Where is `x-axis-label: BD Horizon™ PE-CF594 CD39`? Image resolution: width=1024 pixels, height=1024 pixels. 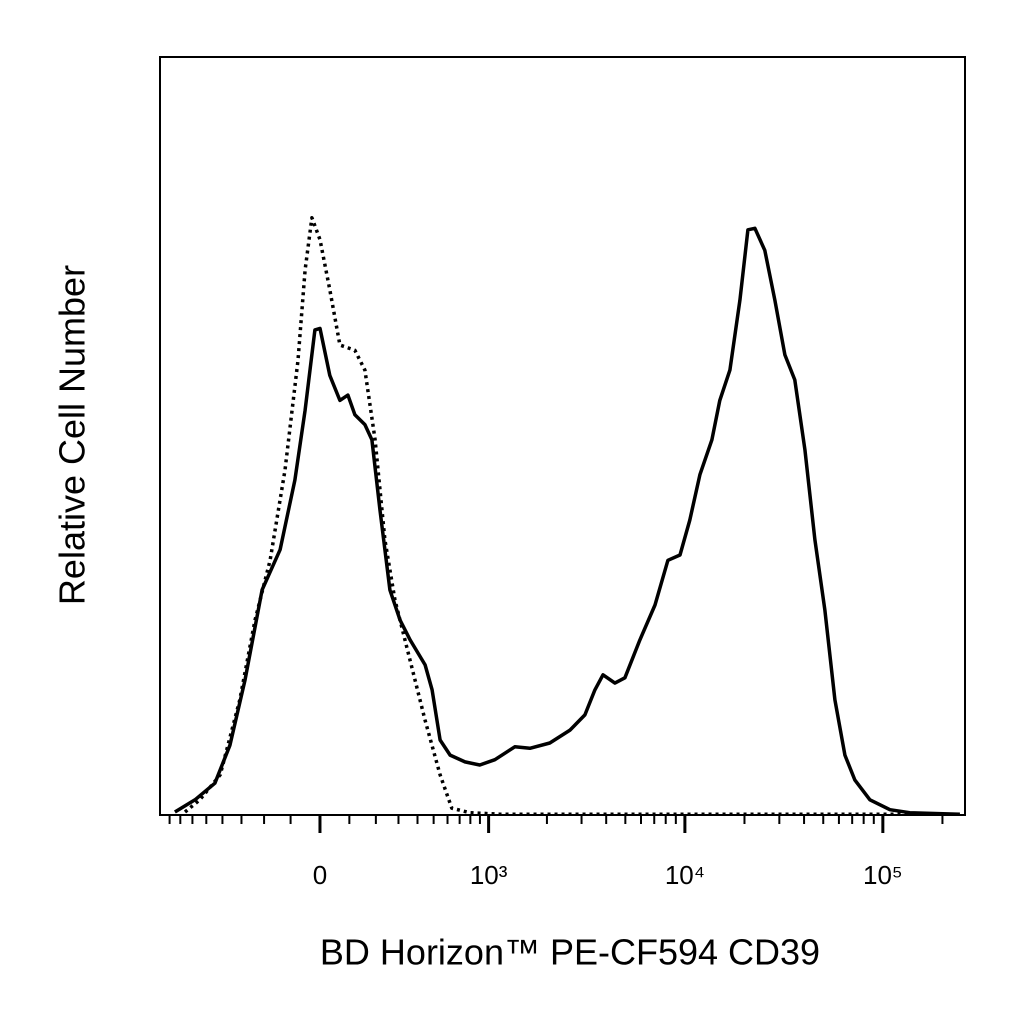 x-axis-label: BD Horizon™ PE-CF594 CD39 is located at coordinates (570, 952).